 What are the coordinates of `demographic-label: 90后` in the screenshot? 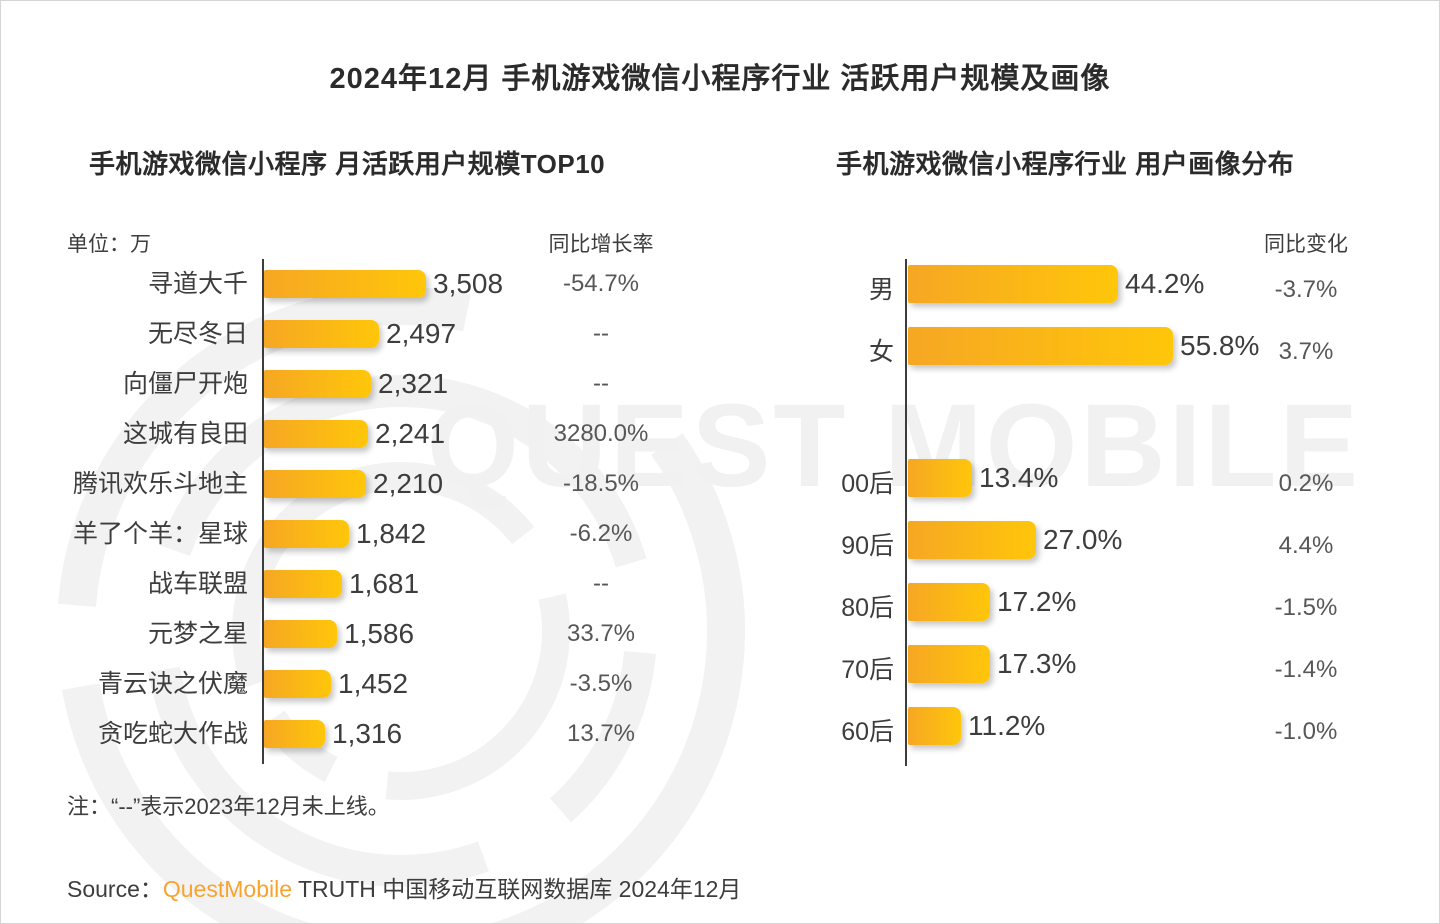 It's located at (867, 546).